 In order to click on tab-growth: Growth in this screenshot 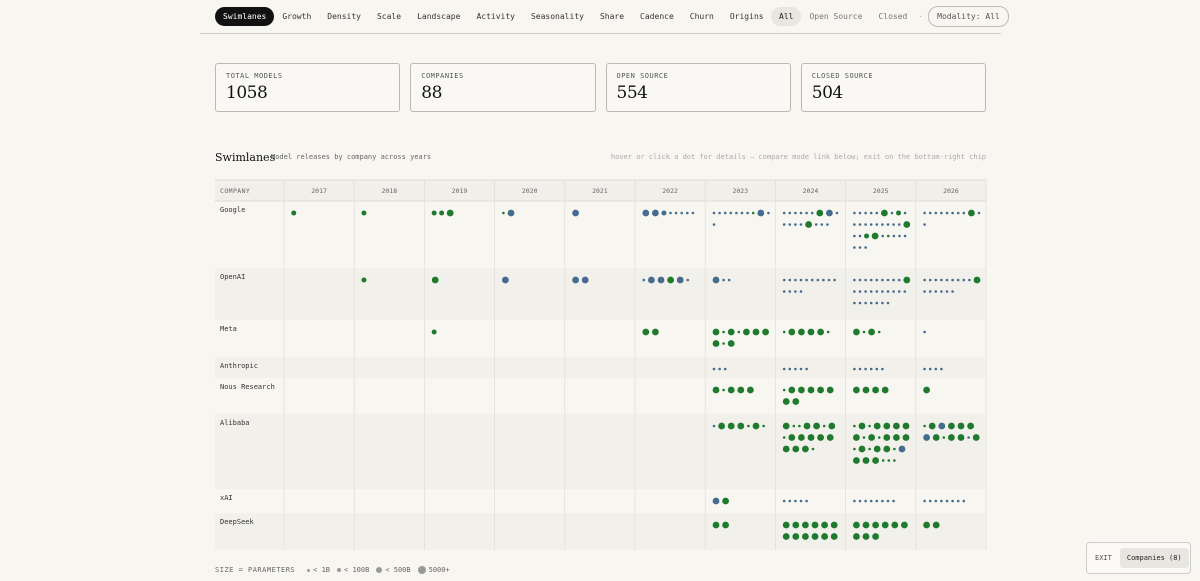, I will do `click(297, 16)`.